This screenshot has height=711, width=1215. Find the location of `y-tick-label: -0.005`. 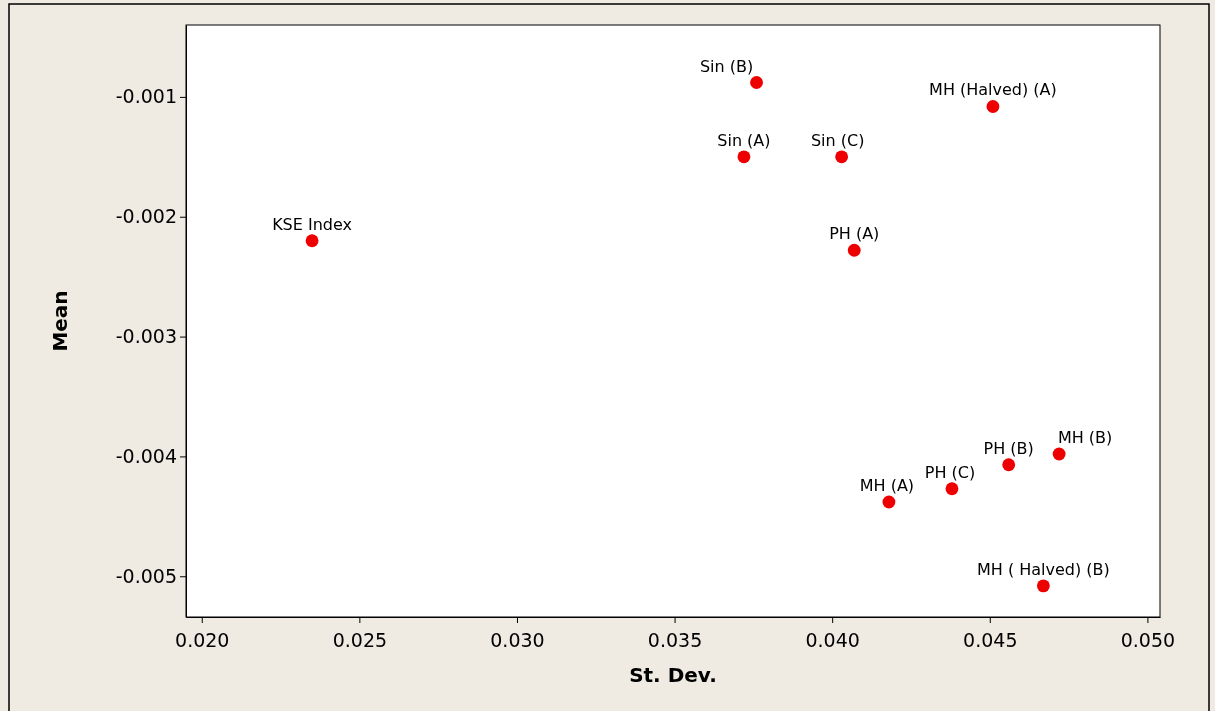

y-tick-label: -0.005 is located at coordinates (146, 575).